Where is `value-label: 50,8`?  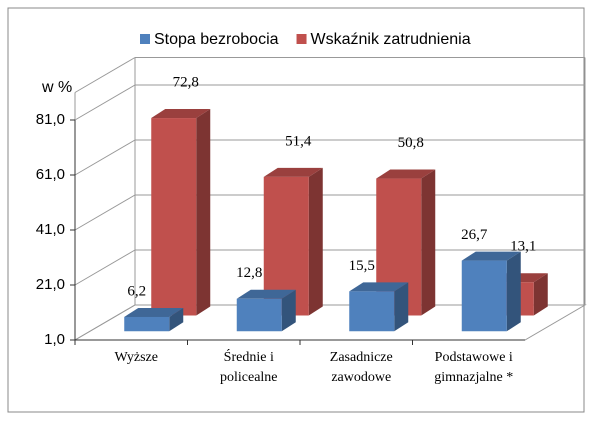 value-label: 50,8 is located at coordinates (411, 143).